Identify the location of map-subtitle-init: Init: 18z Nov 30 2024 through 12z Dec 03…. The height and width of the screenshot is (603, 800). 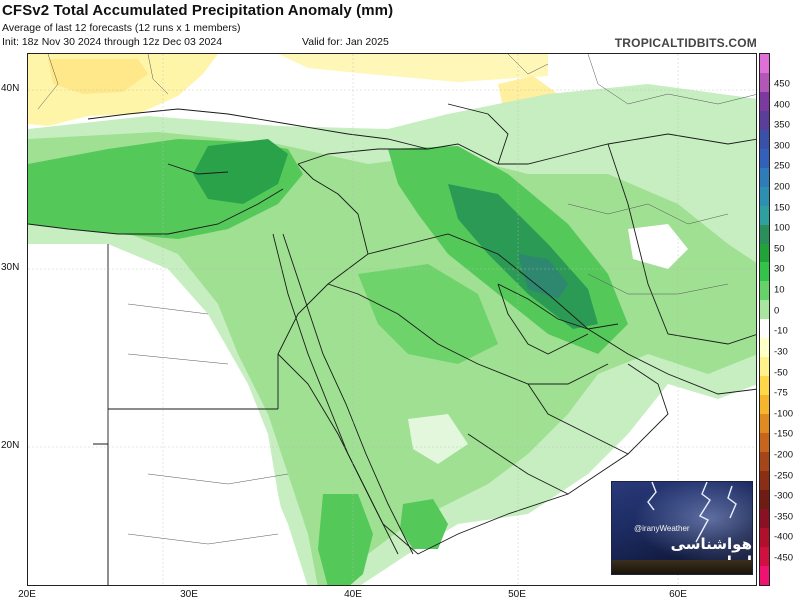
(112, 42).